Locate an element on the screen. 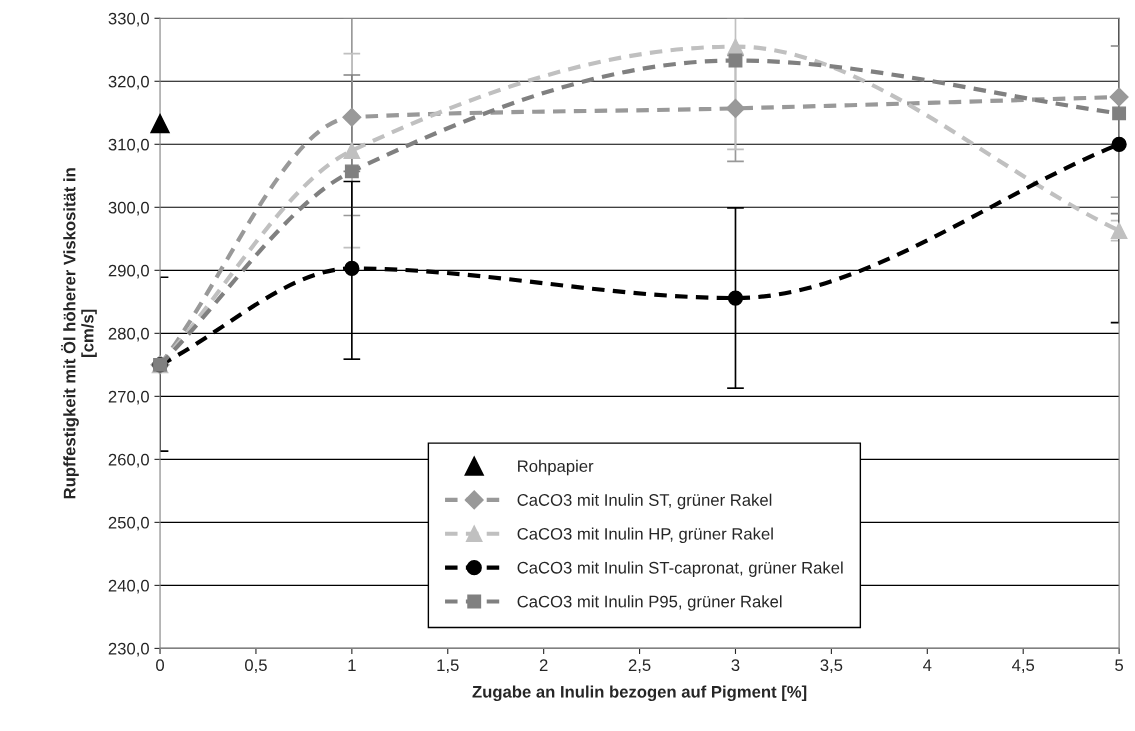  y-tick-label: 320,0 is located at coordinates (128, 82).